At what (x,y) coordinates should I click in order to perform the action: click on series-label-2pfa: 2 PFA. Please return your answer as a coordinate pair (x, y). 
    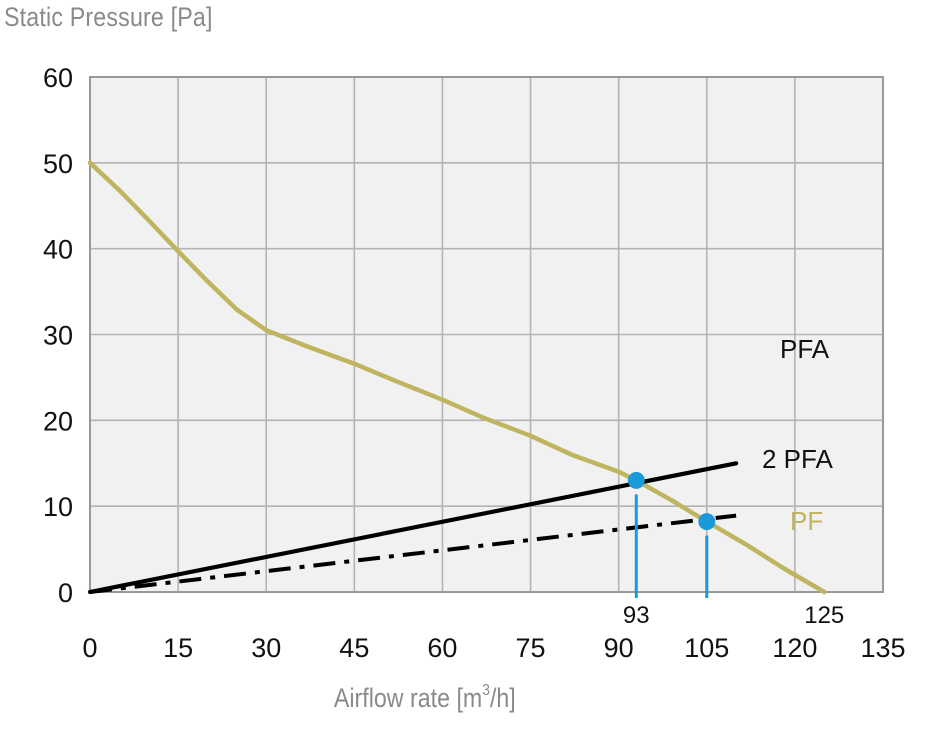
    Looking at the image, I should click on (797, 459).